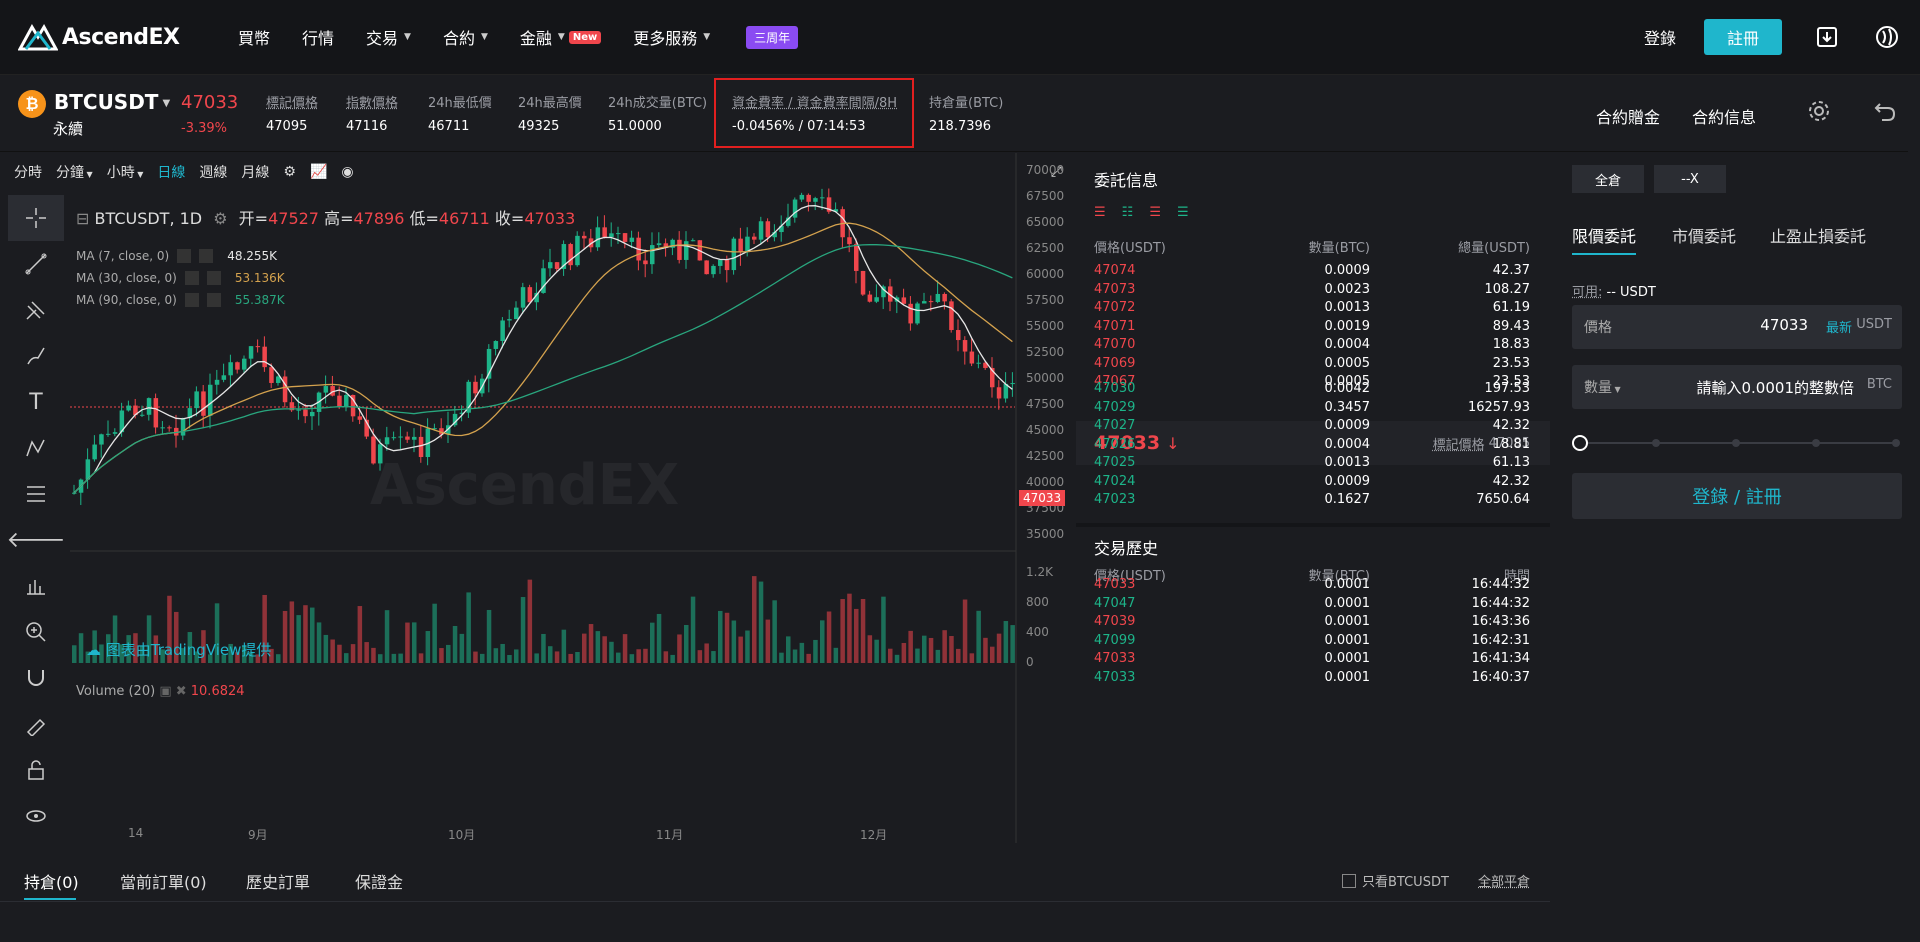  Describe the element at coordinates (1312, 607) in the screenshot. I see `trade-row: 47047 0.0001 16:44:32` at that location.